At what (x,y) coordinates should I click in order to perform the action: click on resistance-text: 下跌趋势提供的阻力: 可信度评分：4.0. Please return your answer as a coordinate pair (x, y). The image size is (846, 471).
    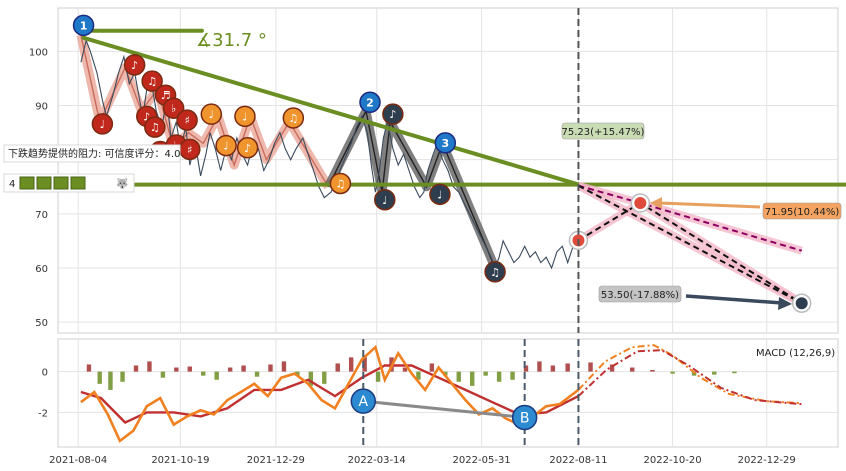
    Looking at the image, I should click on (94, 153).